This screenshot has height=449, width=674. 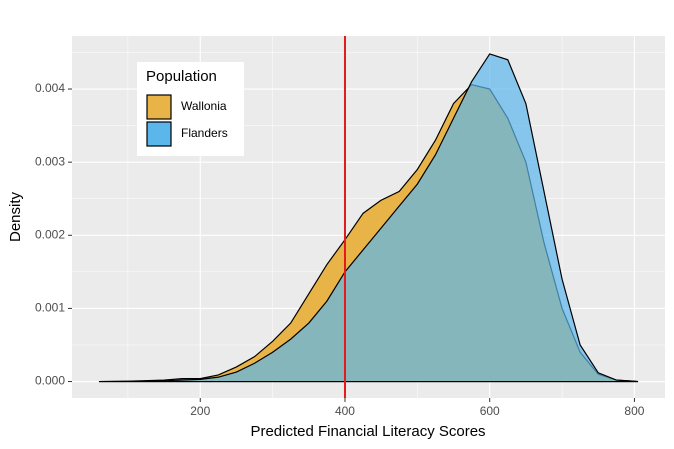 I want to click on x-tick-label: 200, so click(x=200, y=411).